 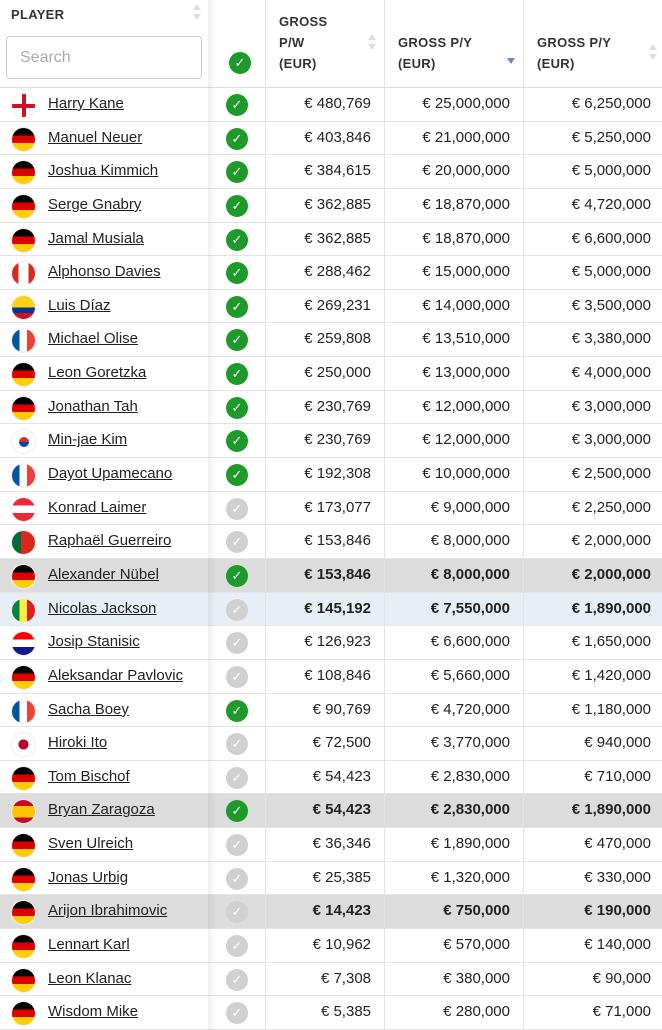 I want to click on gross-py-cell: € 3,770,000, so click(x=470, y=743).